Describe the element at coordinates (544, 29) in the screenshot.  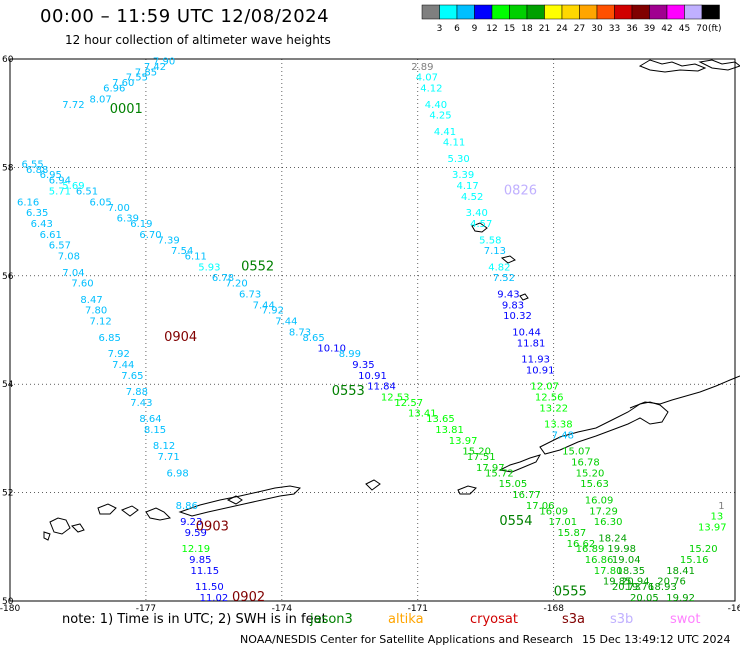
I see `colorbar-tick-label: 21` at that location.